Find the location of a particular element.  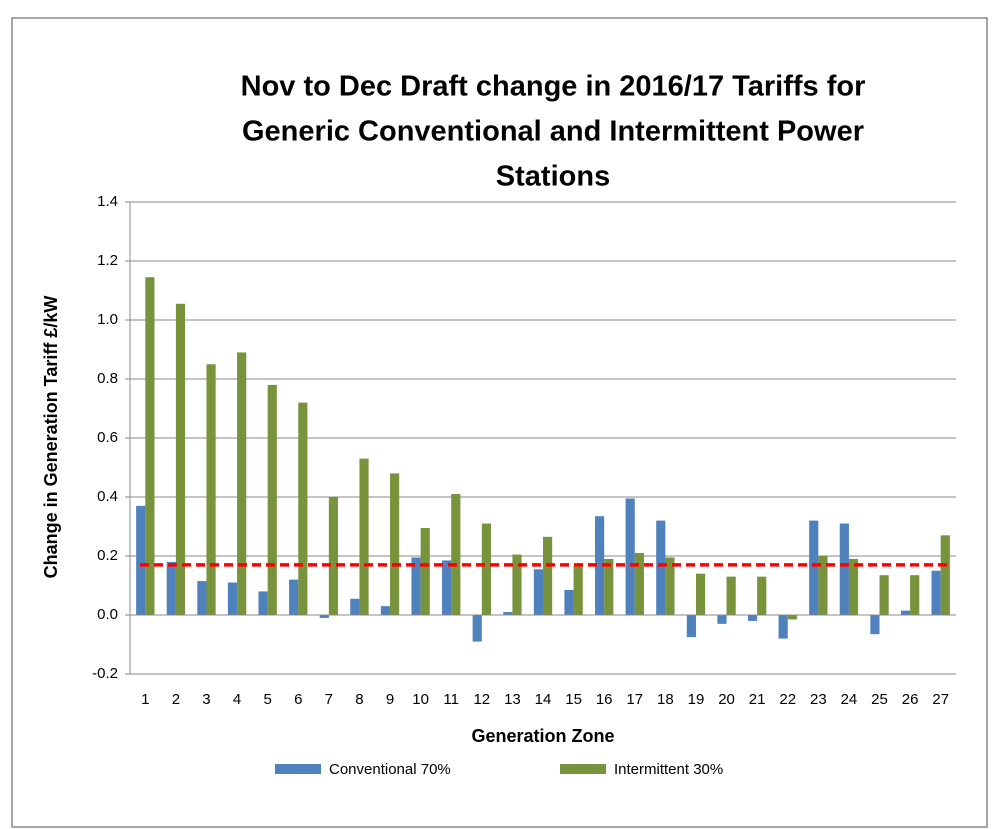

y-tick-label: 0.4 is located at coordinates (107, 496).